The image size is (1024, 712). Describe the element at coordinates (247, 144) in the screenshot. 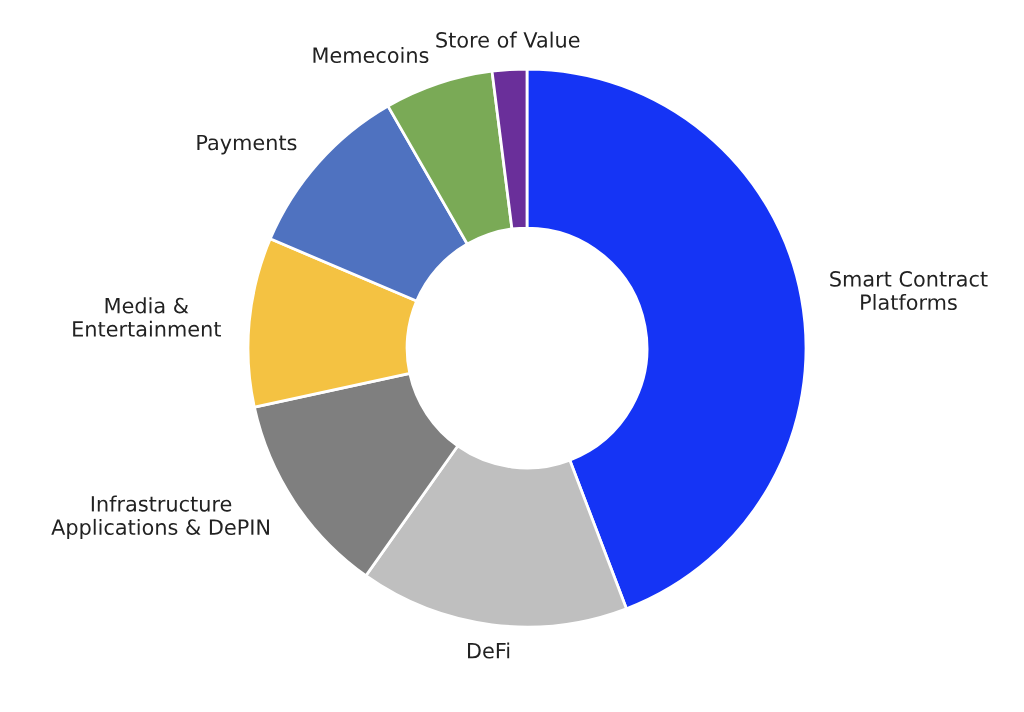

I see `slice-label: Payments` at that location.